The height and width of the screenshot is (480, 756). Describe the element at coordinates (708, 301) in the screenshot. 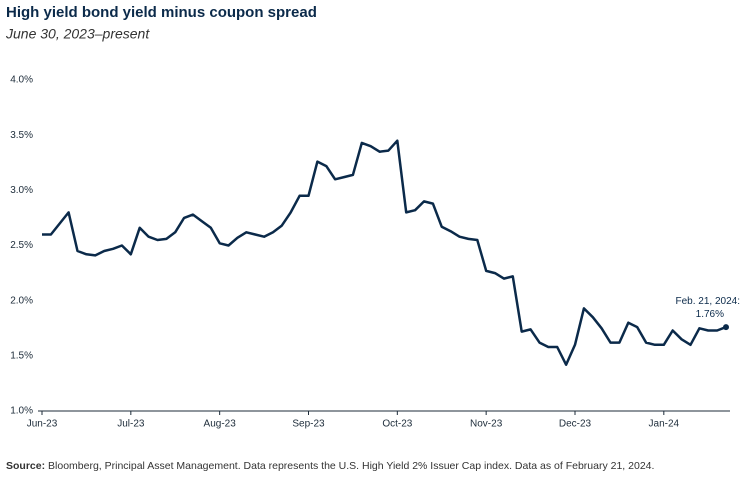

I see `annotation: Feb. 21, 2024:` at that location.